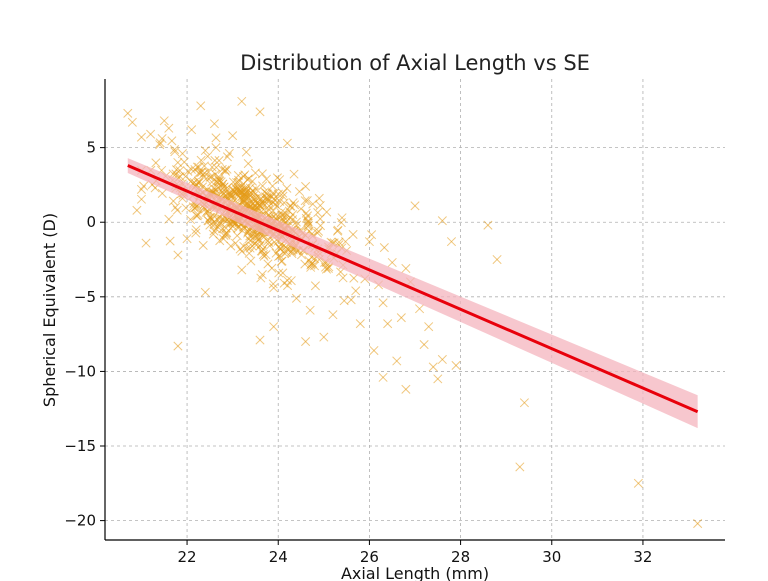  Describe the element at coordinates (80, 371) in the screenshot. I see `y-tick-label: −10` at that location.